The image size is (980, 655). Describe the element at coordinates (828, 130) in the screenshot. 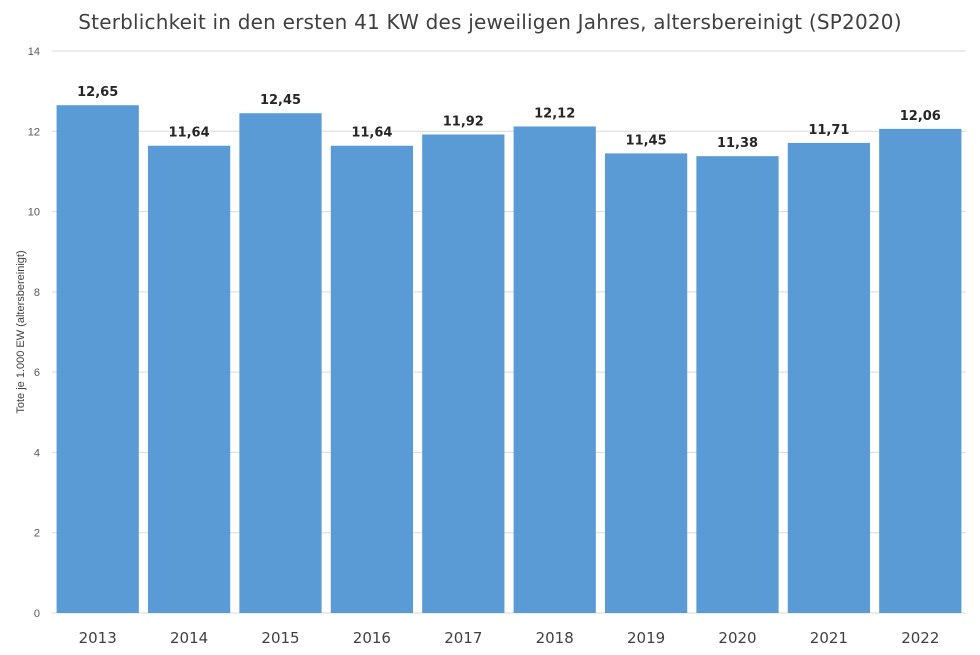

I see `data-label: 11,71` at that location.